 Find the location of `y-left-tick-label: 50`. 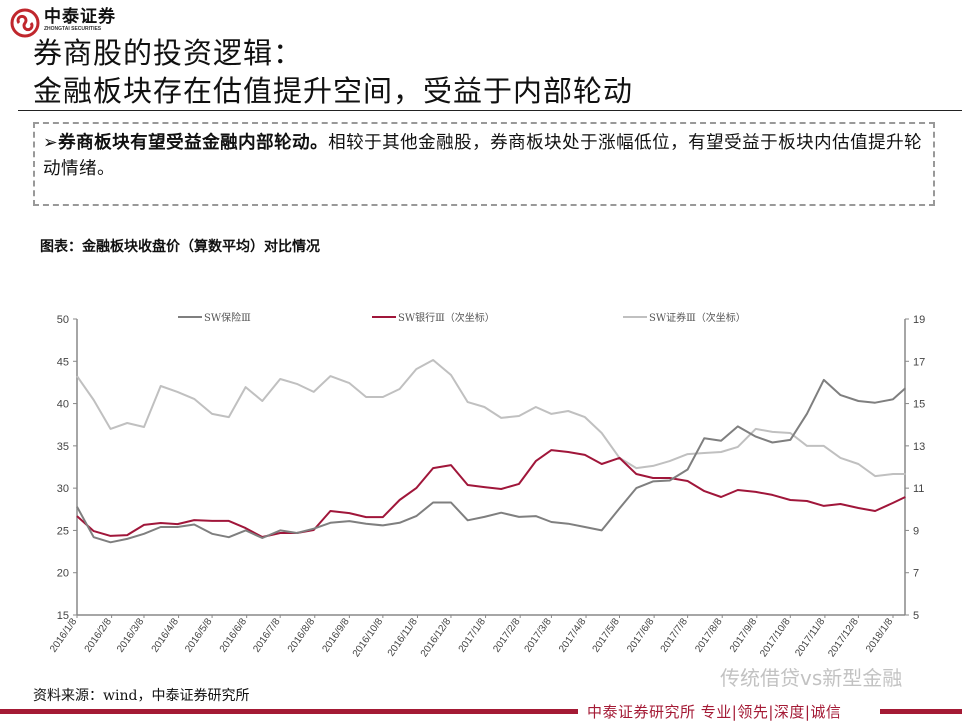

y-left-tick-label: 50 is located at coordinates (63, 320).